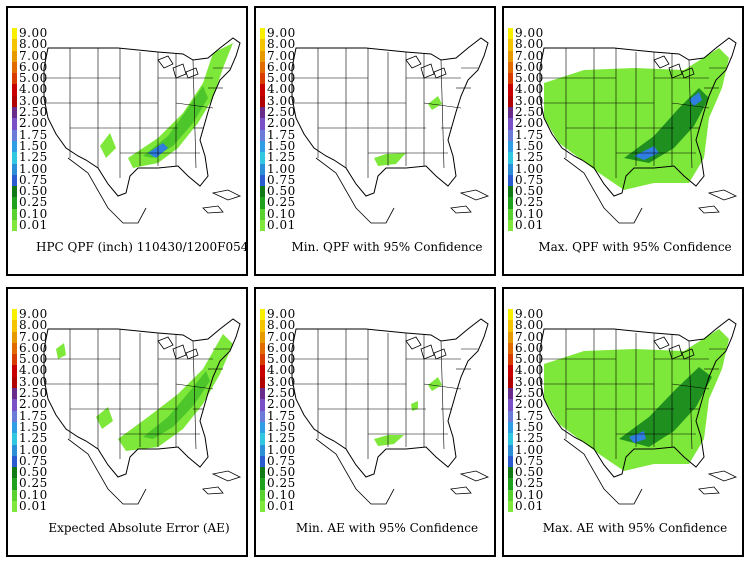  I want to click on legend-label: 0.25, so click(281, 483).